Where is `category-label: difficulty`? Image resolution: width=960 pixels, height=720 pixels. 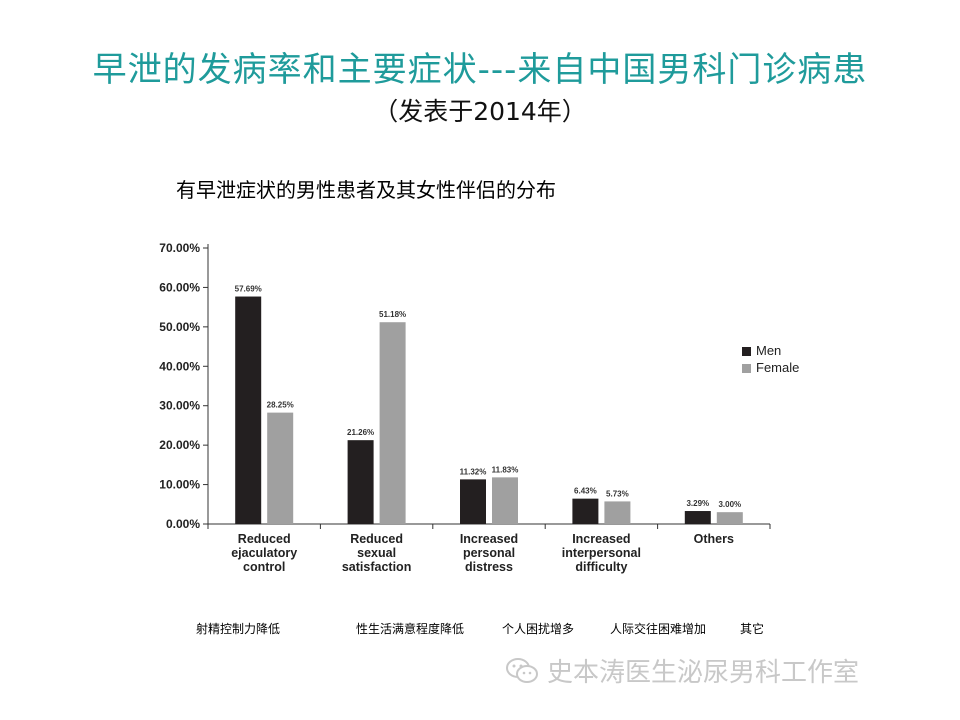 category-label: difficulty is located at coordinates (601, 567).